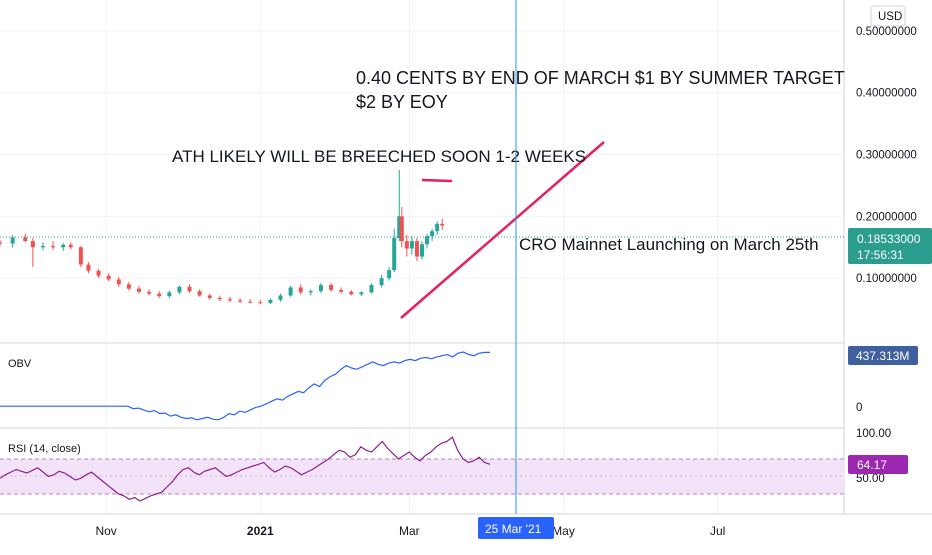  I want to click on currency-label: USD, so click(890, 17).